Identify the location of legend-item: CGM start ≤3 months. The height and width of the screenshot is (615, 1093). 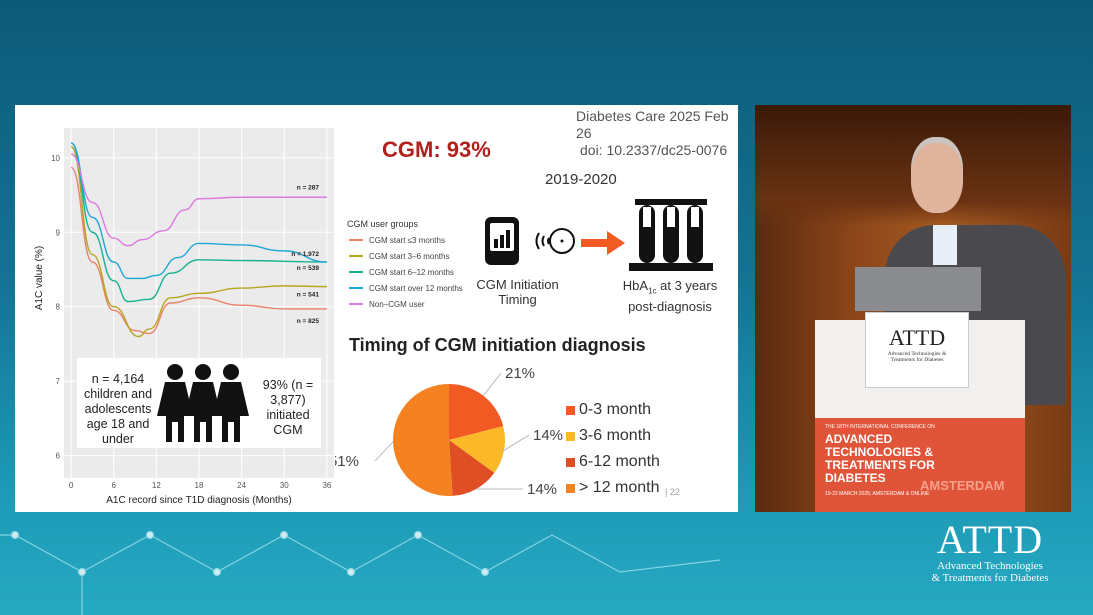
(405, 240).